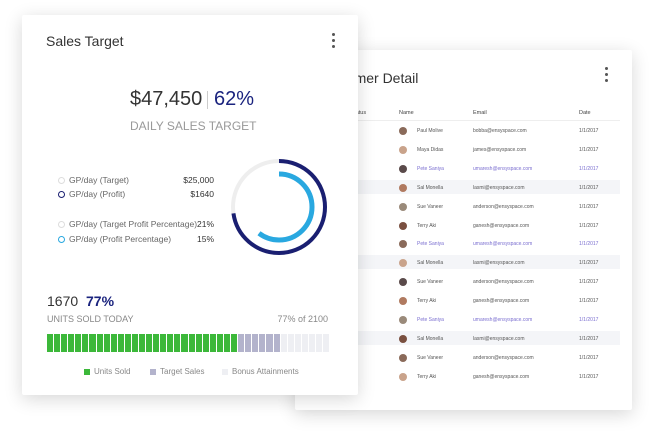  I want to click on stat-label: GP/day (Profit Percentage), so click(120, 239).